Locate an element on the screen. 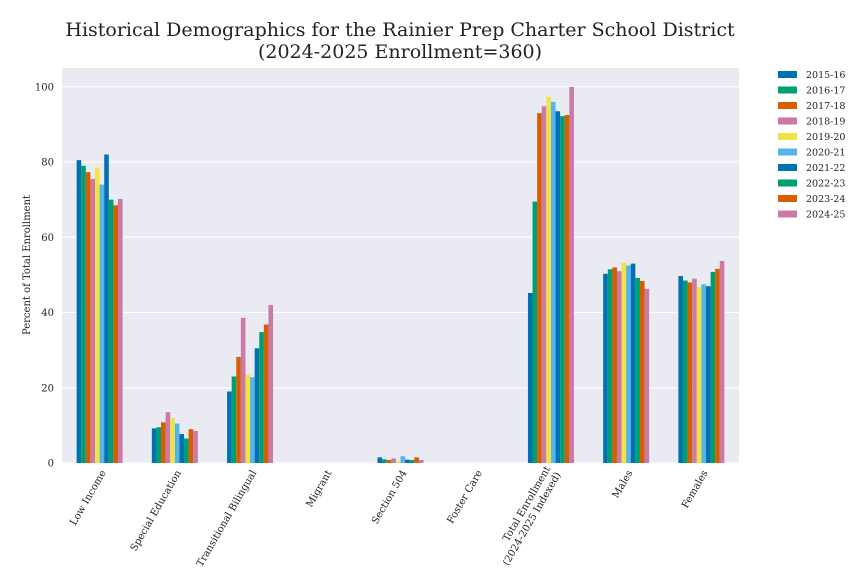 The height and width of the screenshot is (576, 864). y-tick-label: 100 is located at coordinates (44, 87).